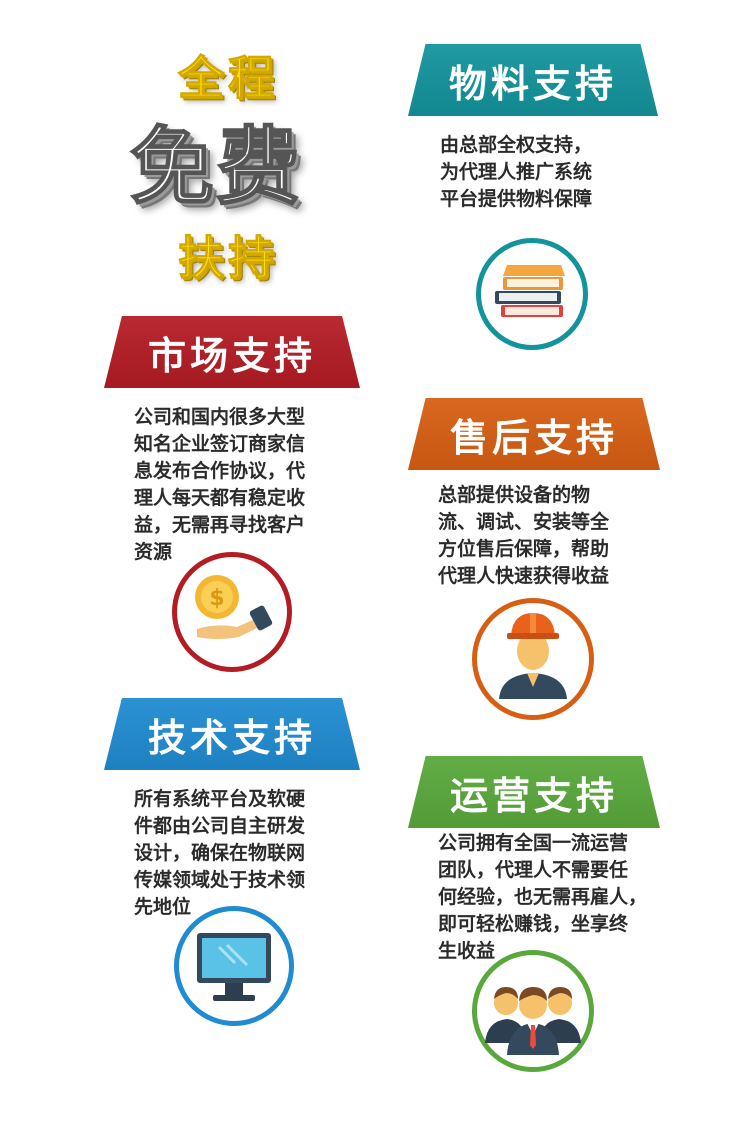 This screenshot has height=1124, width=750. Describe the element at coordinates (548, 536) in the screenshot. I see `aftersales-description: 总部提供设备的物 流、调试、安装等全 方位售后保障，帮助 代理人快速获得收益` at that location.